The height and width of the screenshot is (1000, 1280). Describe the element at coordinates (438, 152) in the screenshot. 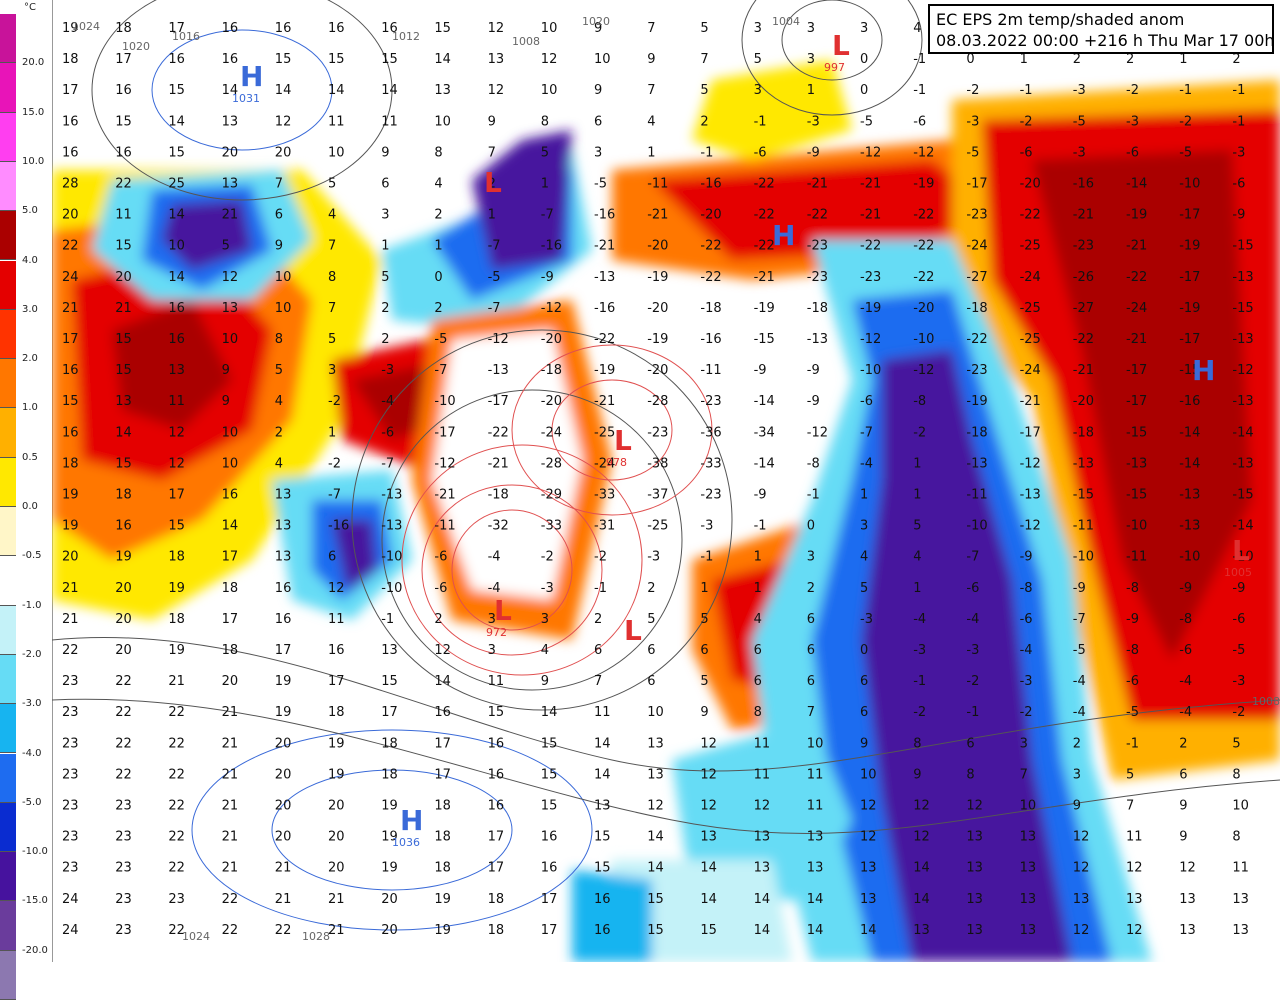

I see `temperature-value: 8` at that location.